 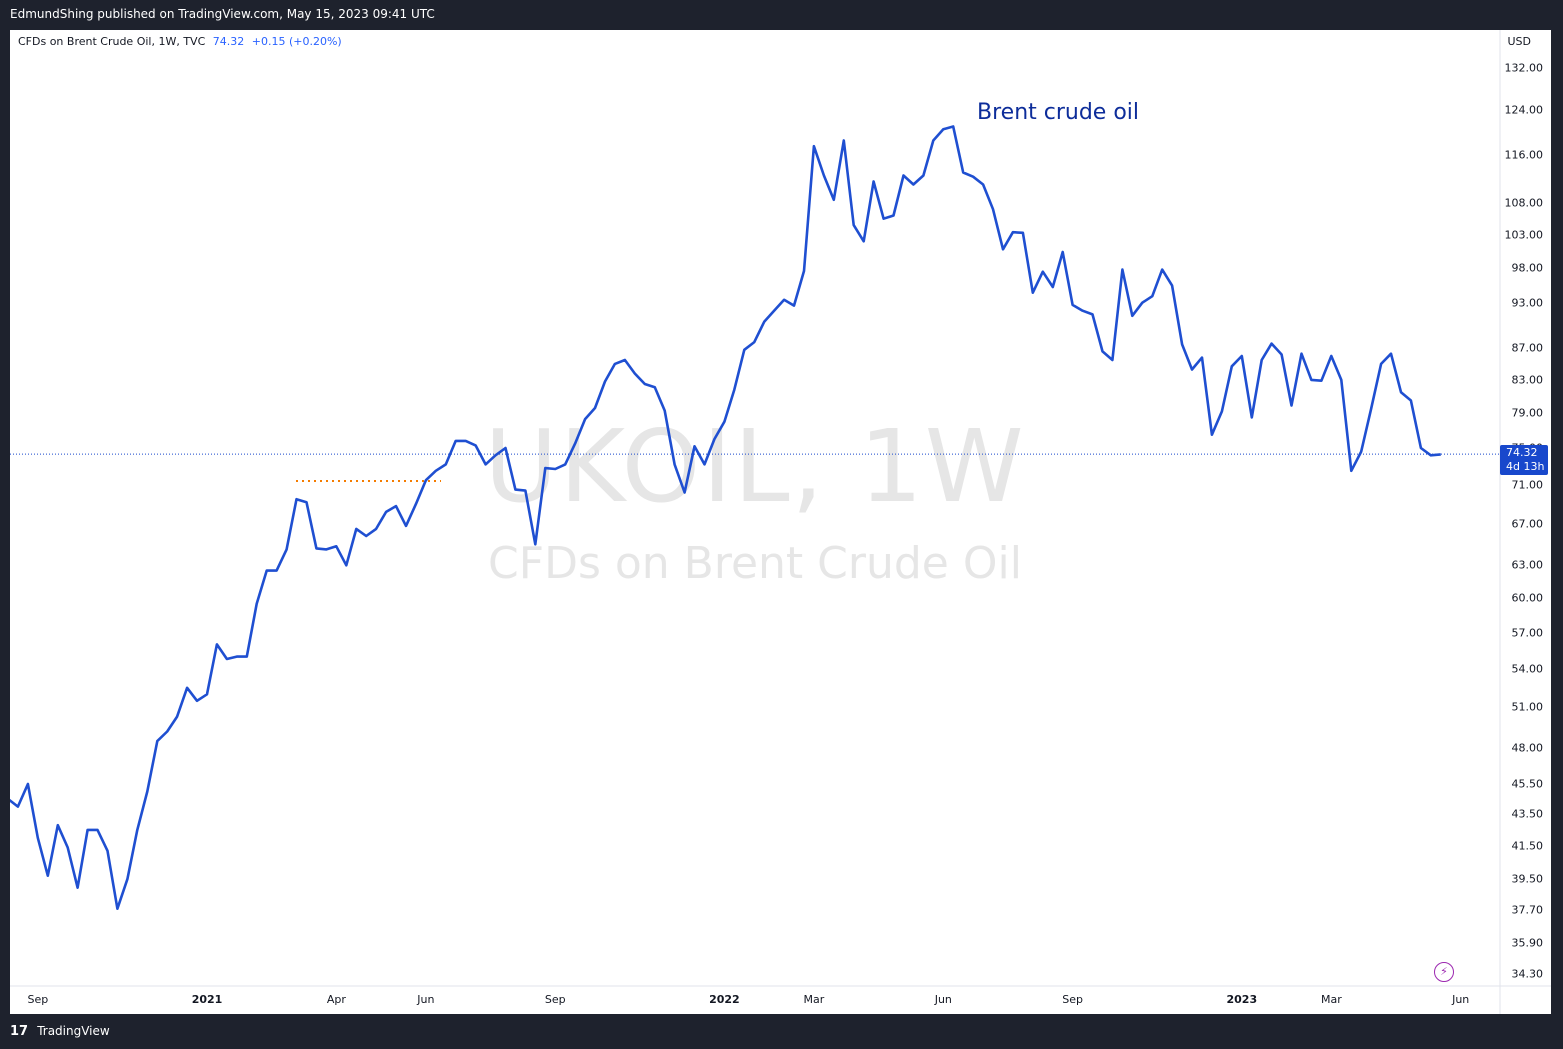 What do you see at coordinates (1527, 814) in the screenshot?
I see `y-tick-label: 43.50` at bounding box center [1527, 814].